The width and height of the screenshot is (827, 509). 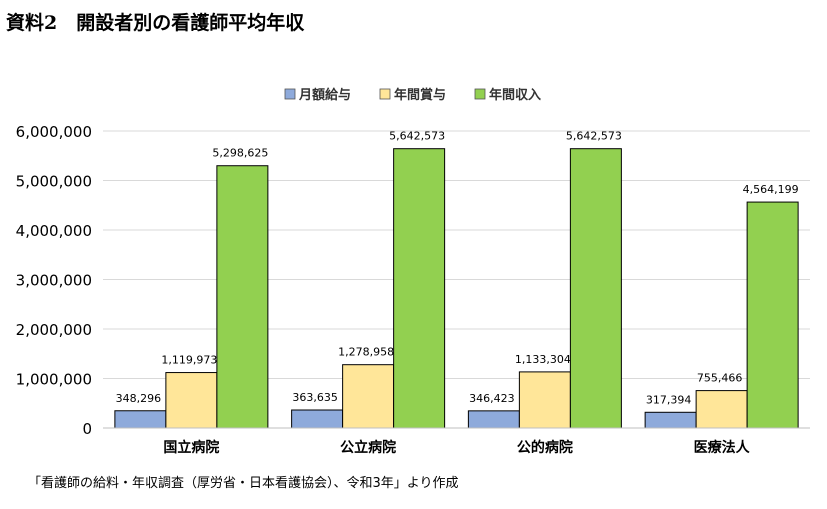 I want to click on y-tick-label: 2,000,000, so click(x=54, y=330).